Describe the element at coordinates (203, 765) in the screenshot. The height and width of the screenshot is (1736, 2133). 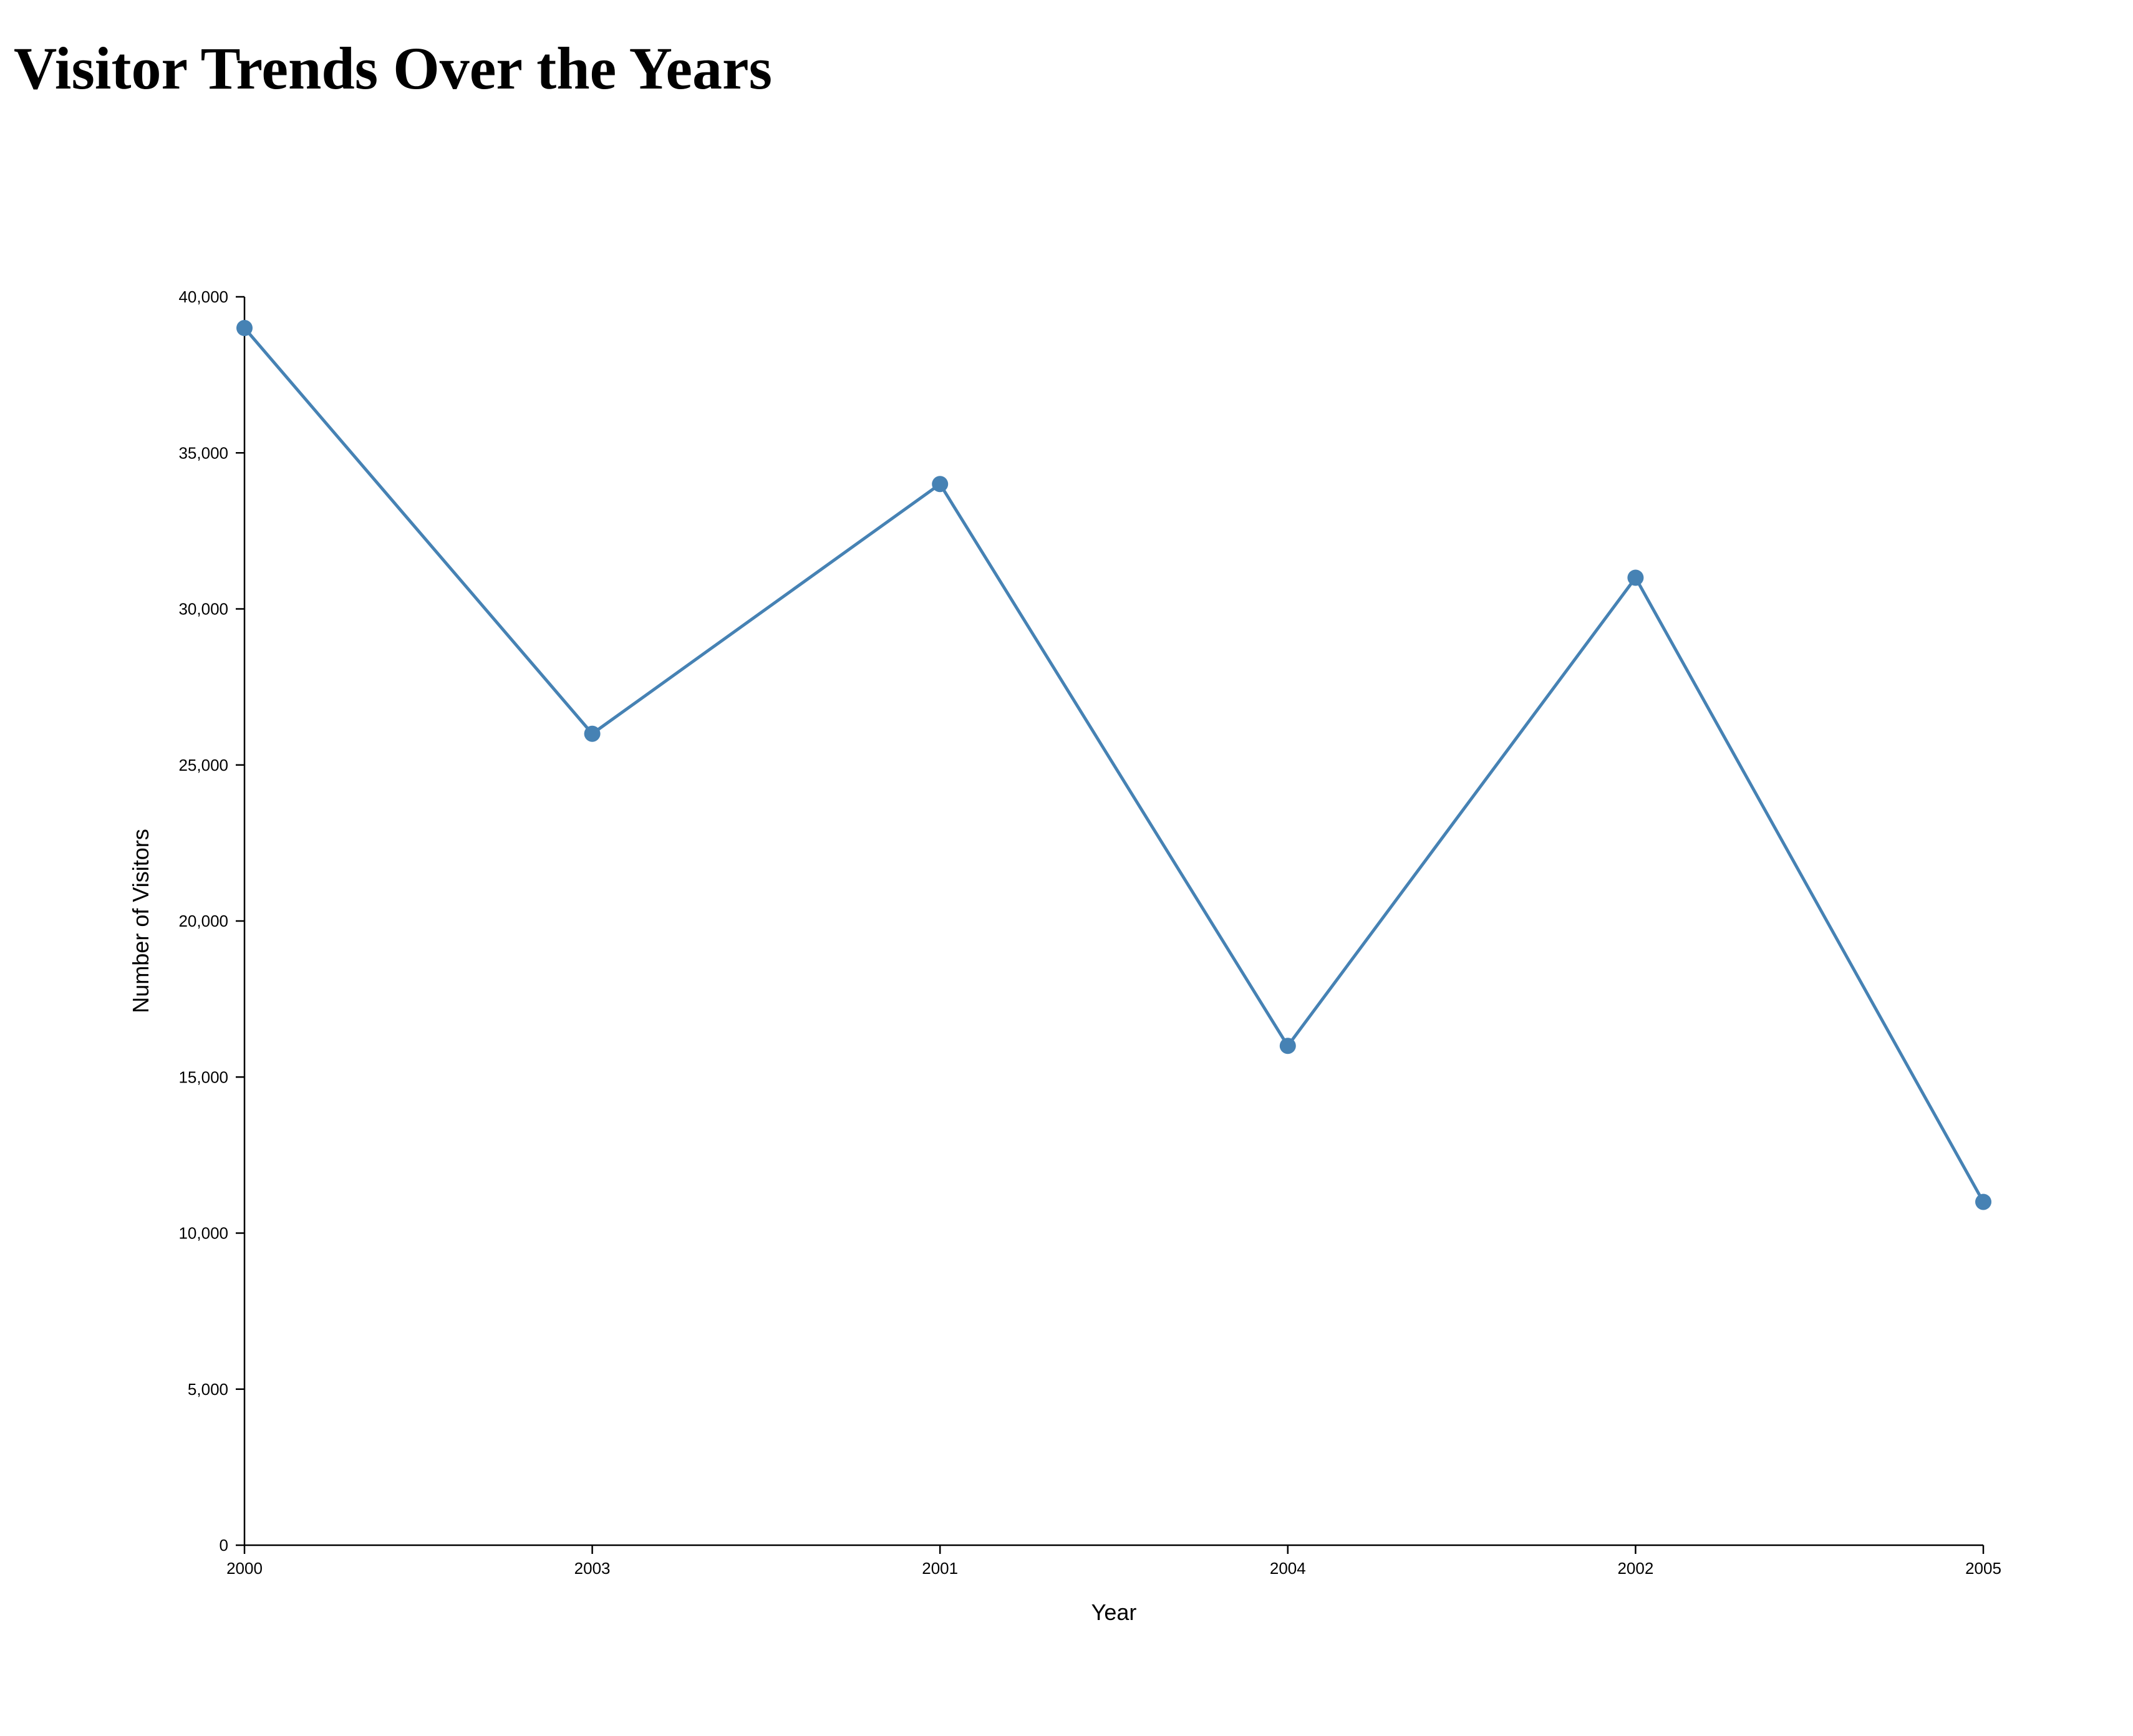
I see `y-tick-label: 25,000` at that location.